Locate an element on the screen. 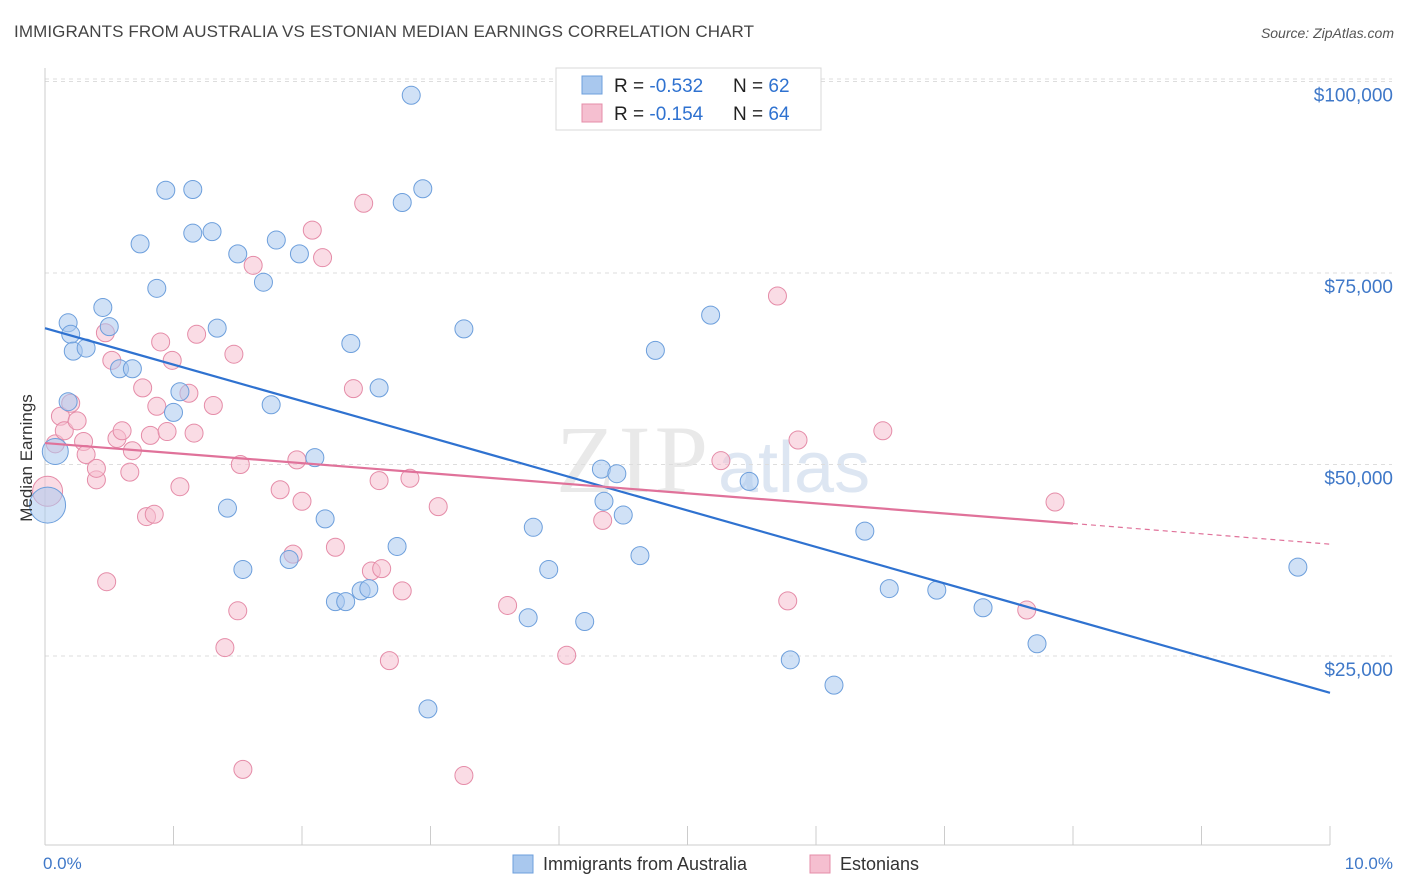 The image size is (1406, 892). x-tick-label-min: 0.0% is located at coordinates (62, 863).